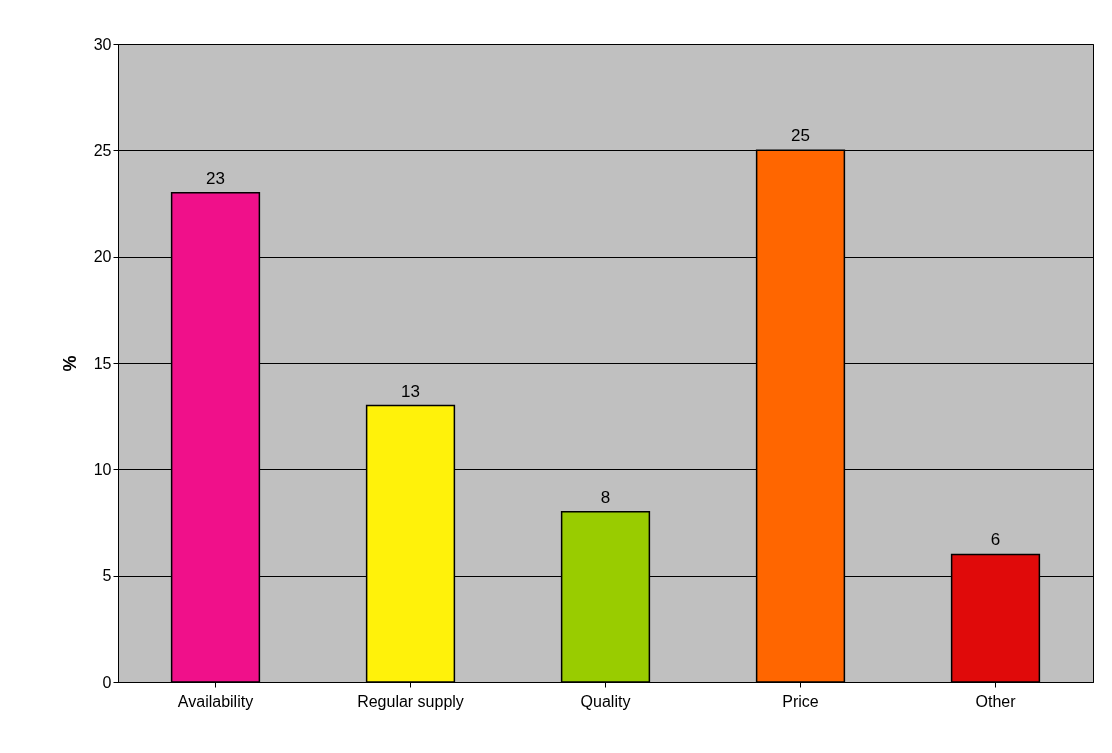 The image size is (1112, 753). What do you see at coordinates (800, 136) in the screenshot?
I see `data-label: 25` at bounding box center [800, 136].